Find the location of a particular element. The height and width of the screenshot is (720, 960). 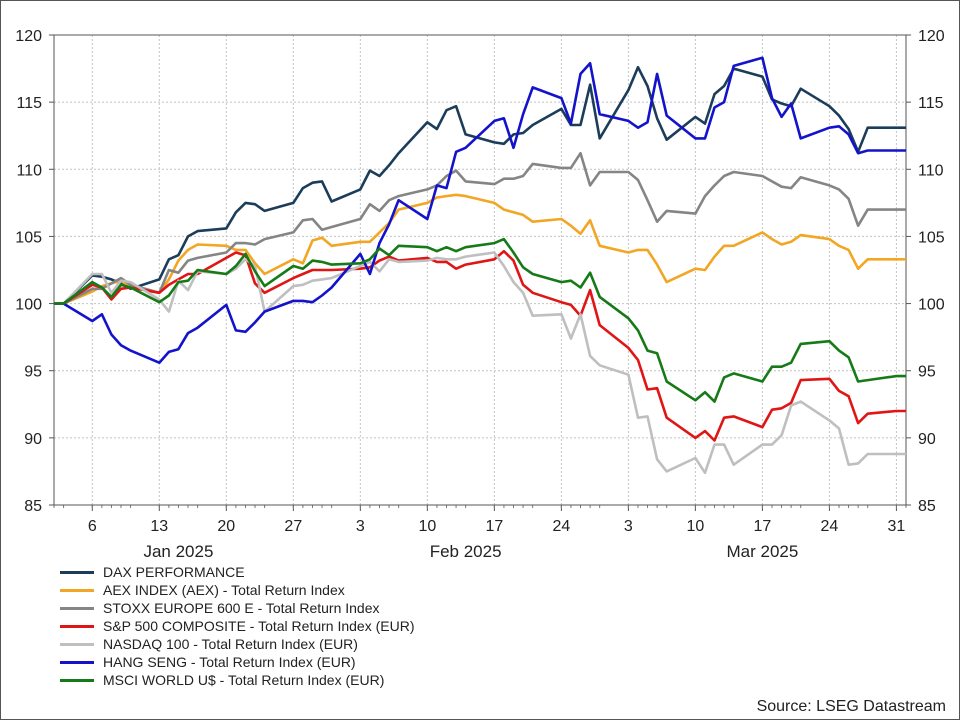

legend-item: DAX PERFORMANCE is located at coordinates (237, 572).